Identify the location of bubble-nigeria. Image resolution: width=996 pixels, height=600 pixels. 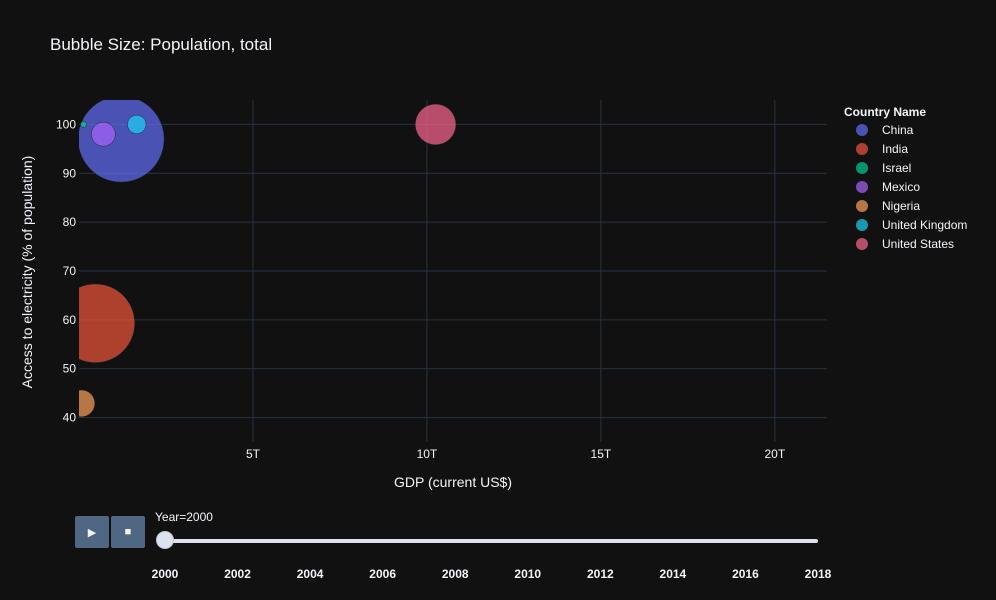
(82, 403).